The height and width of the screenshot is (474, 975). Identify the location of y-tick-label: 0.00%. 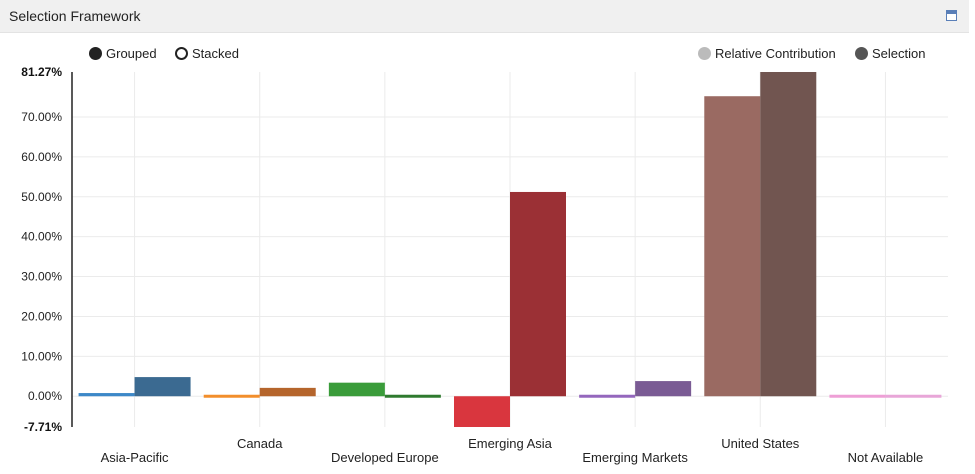
(45, 396).